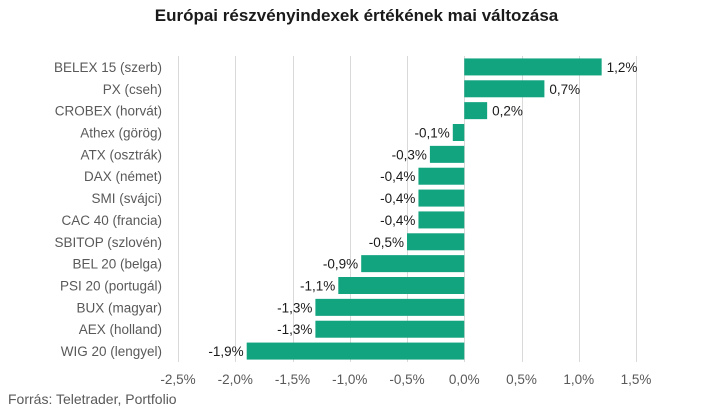  I want to click on x-tick-label: 0,5%, so click(521, 379).